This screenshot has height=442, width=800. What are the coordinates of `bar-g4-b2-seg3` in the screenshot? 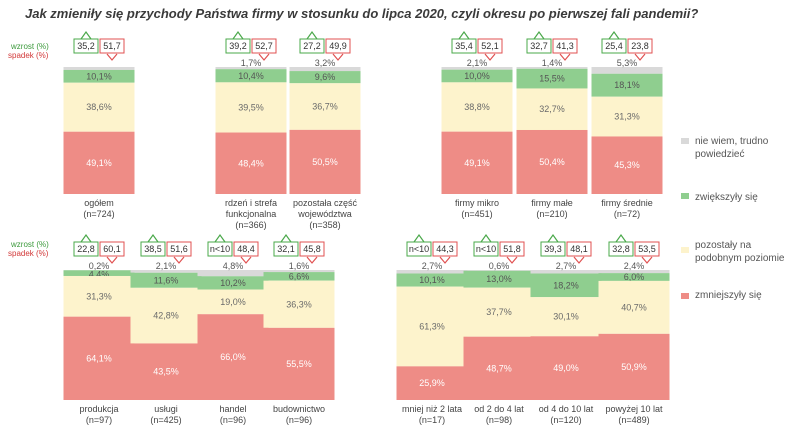 It's located at (566, 368).